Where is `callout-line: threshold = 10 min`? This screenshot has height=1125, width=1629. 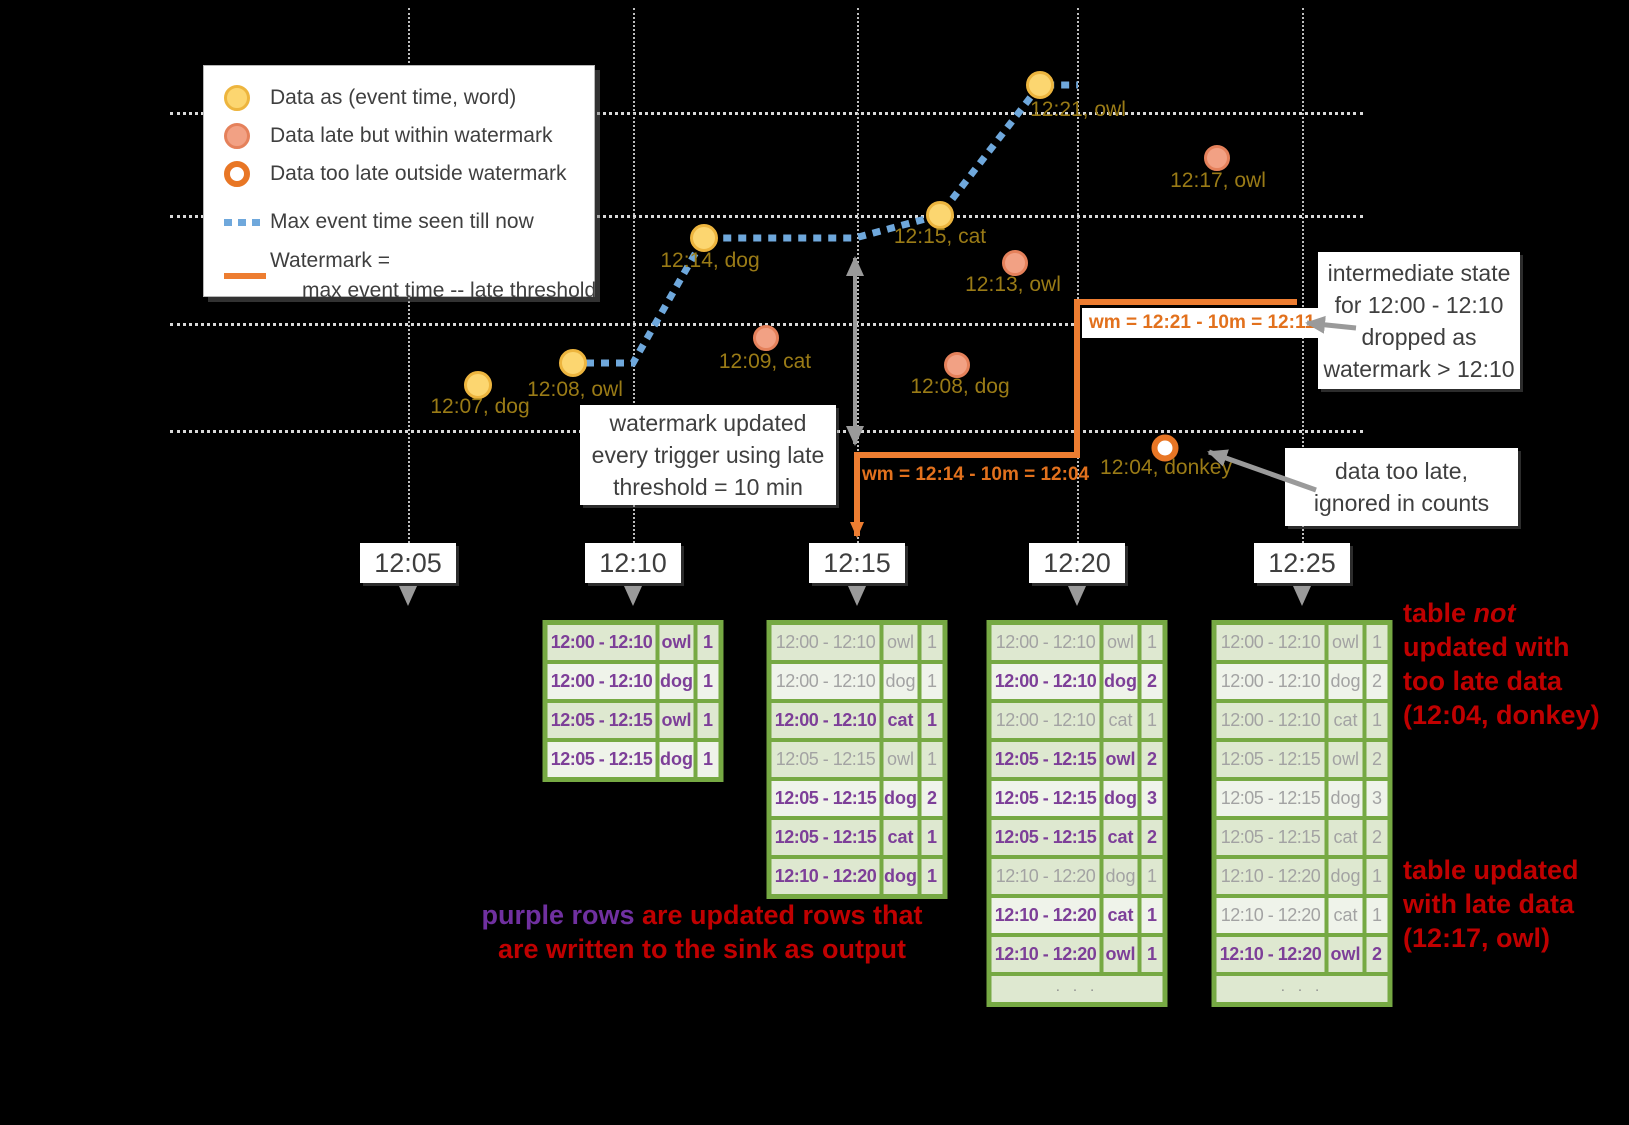 callout-line: threshold = 10 min is located at coordinates (708, 487).